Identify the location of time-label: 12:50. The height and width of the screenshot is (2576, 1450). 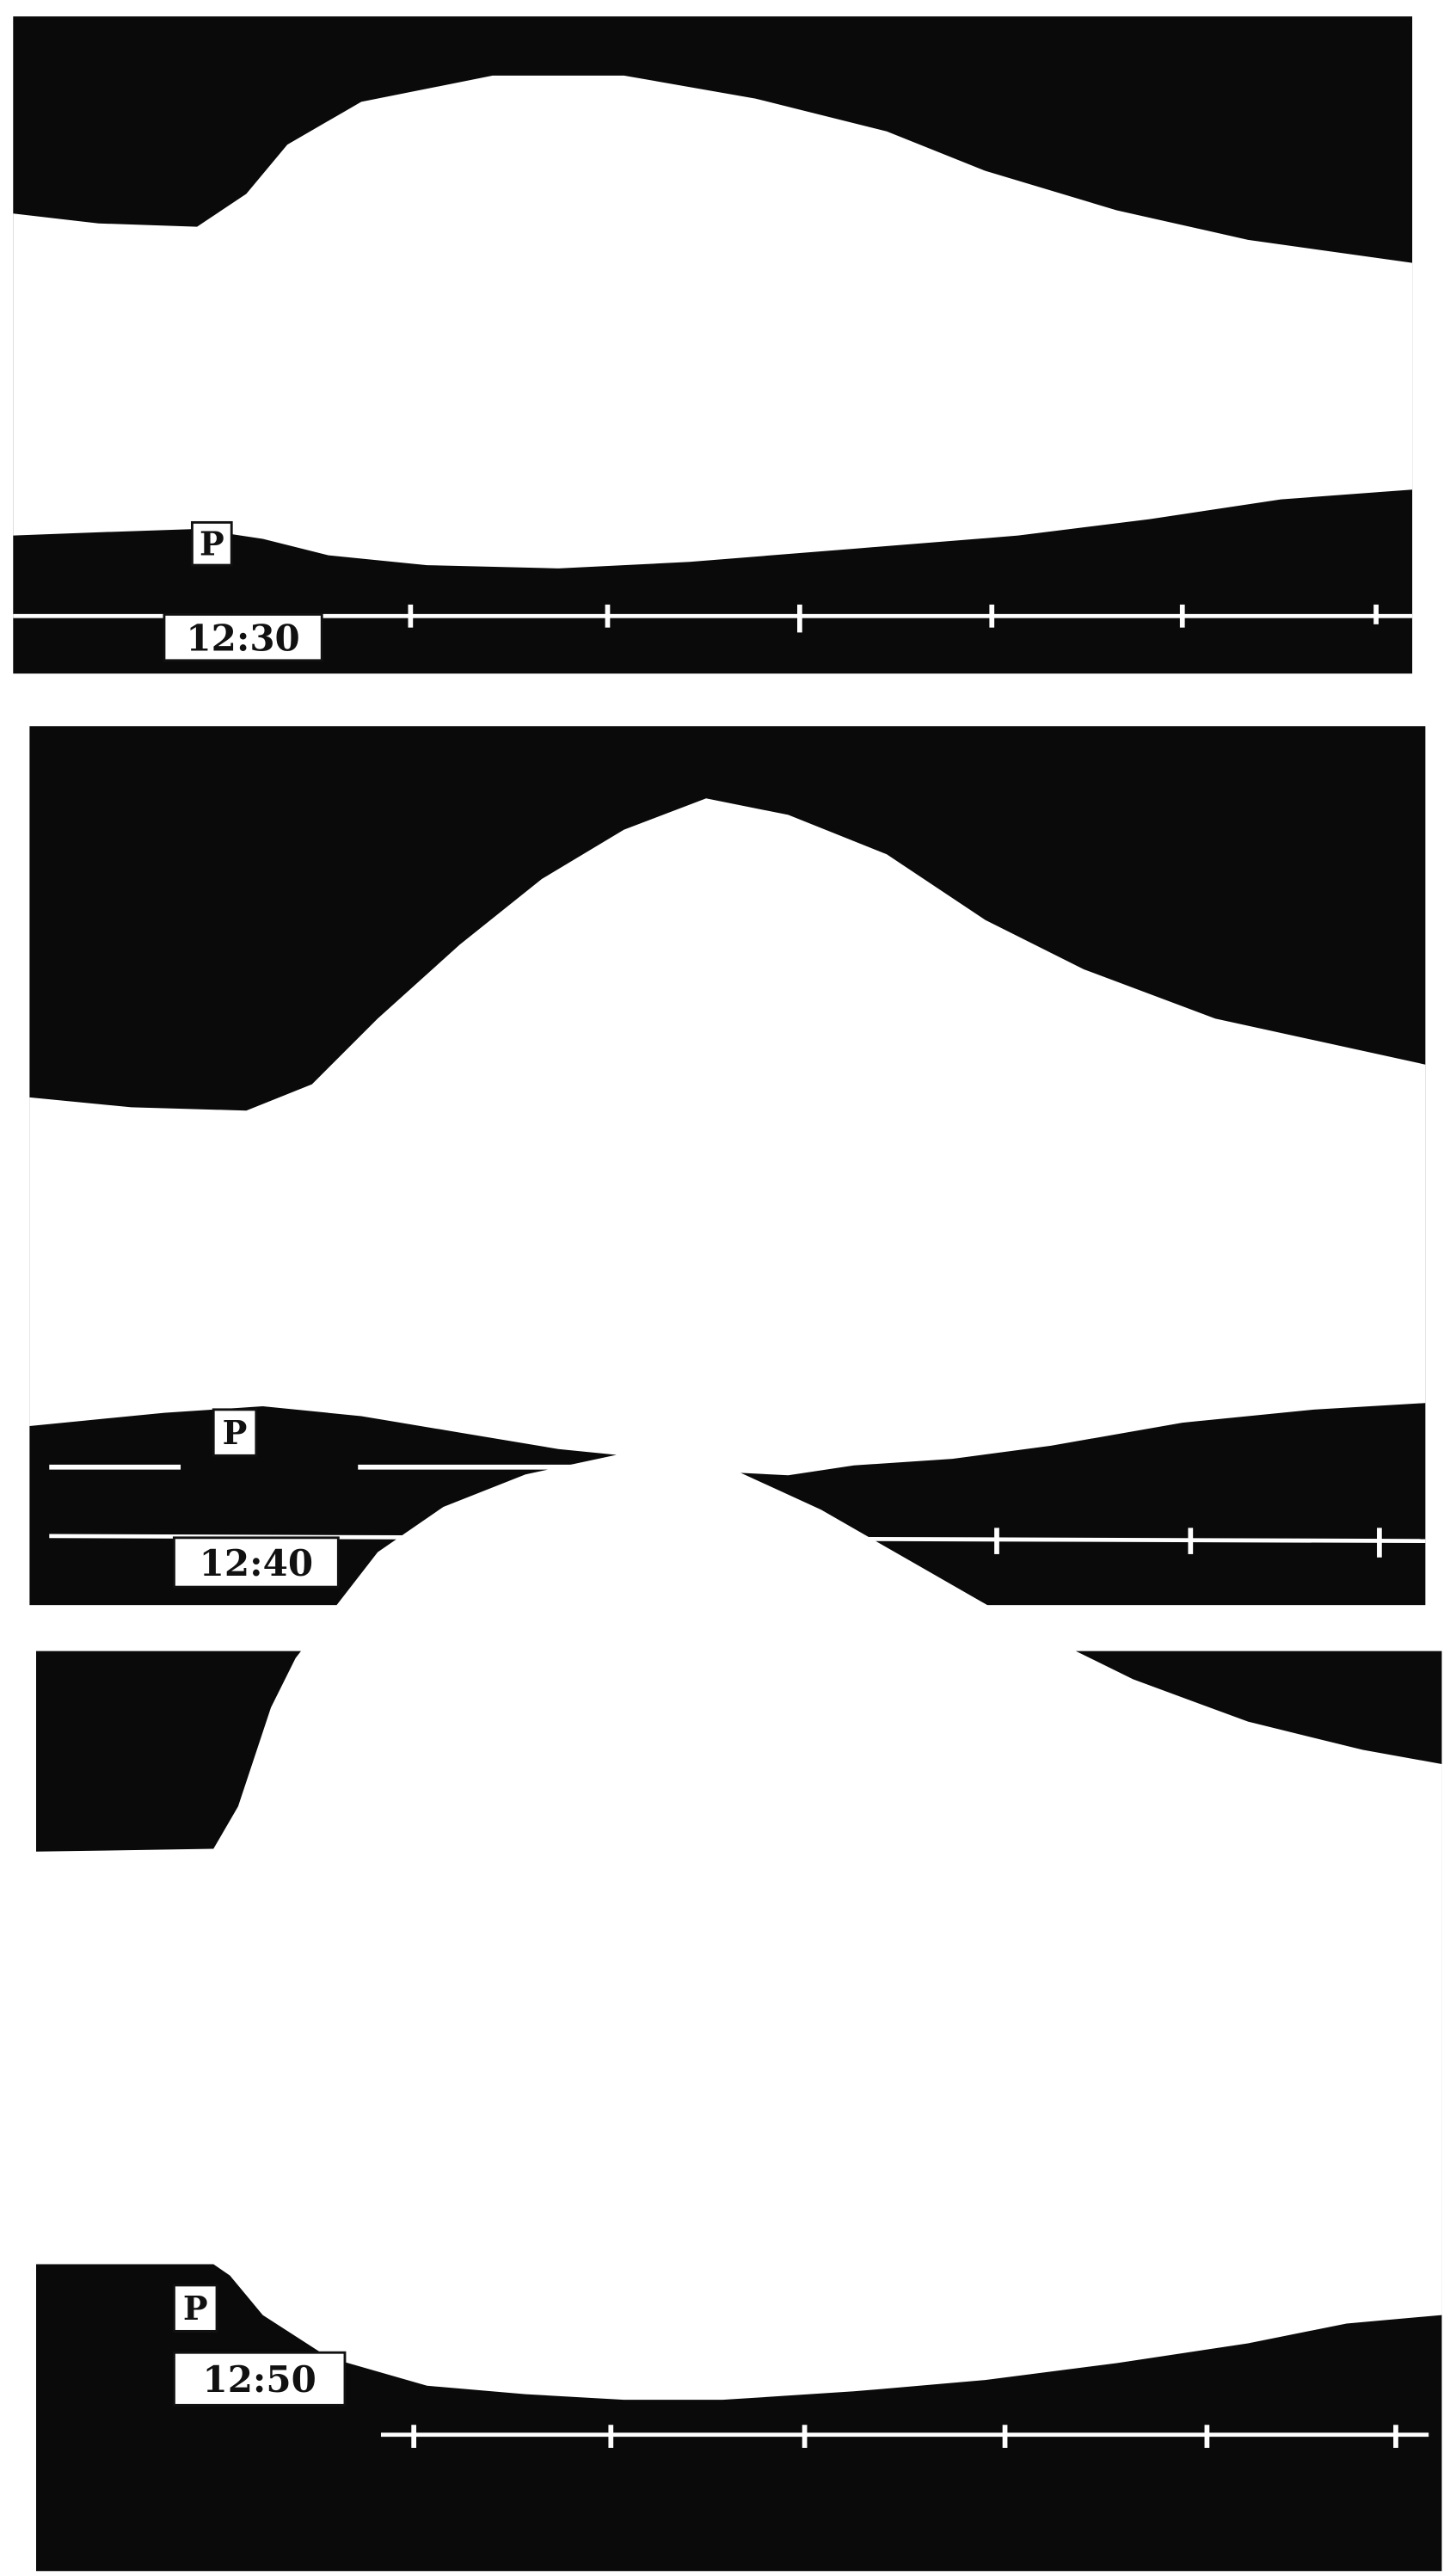
(259, 2379).